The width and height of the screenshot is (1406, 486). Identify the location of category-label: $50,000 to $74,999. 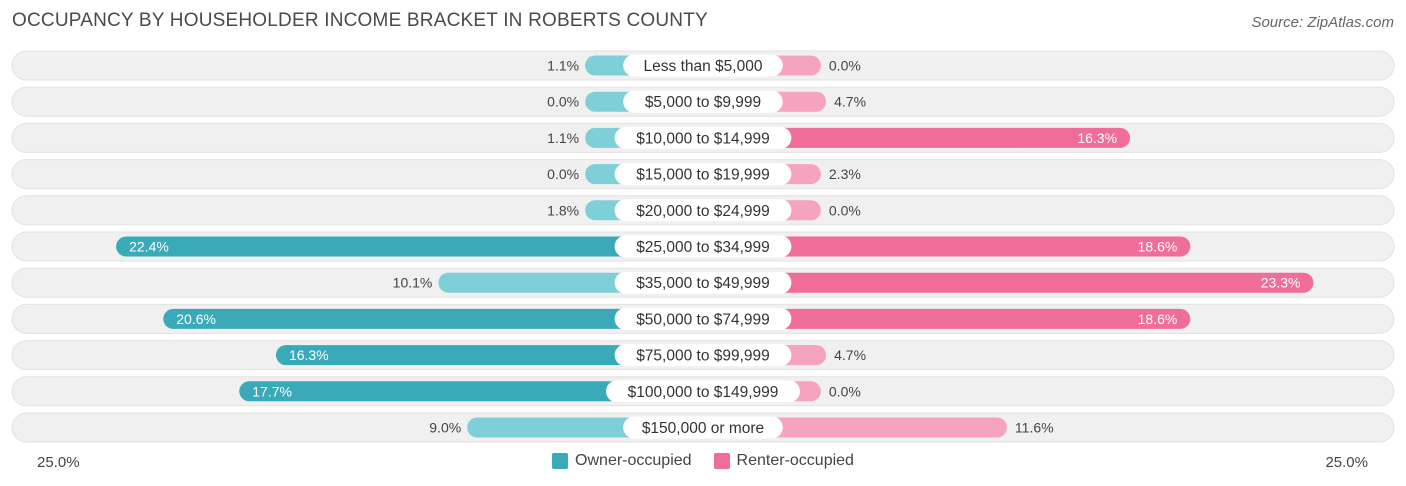
(703, 319).